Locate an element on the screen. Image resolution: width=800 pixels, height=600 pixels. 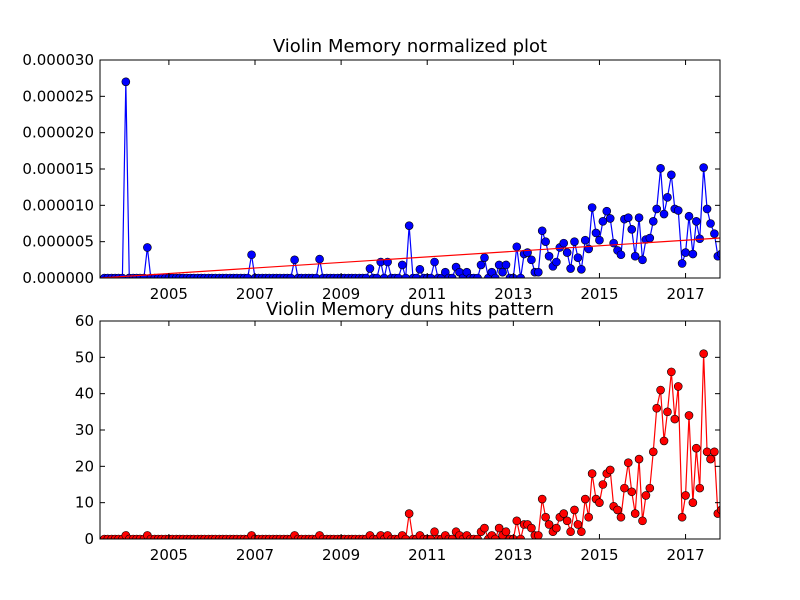
duns-hits-plot-x-tick-label: 2013 is located at coordinates (513, 555).